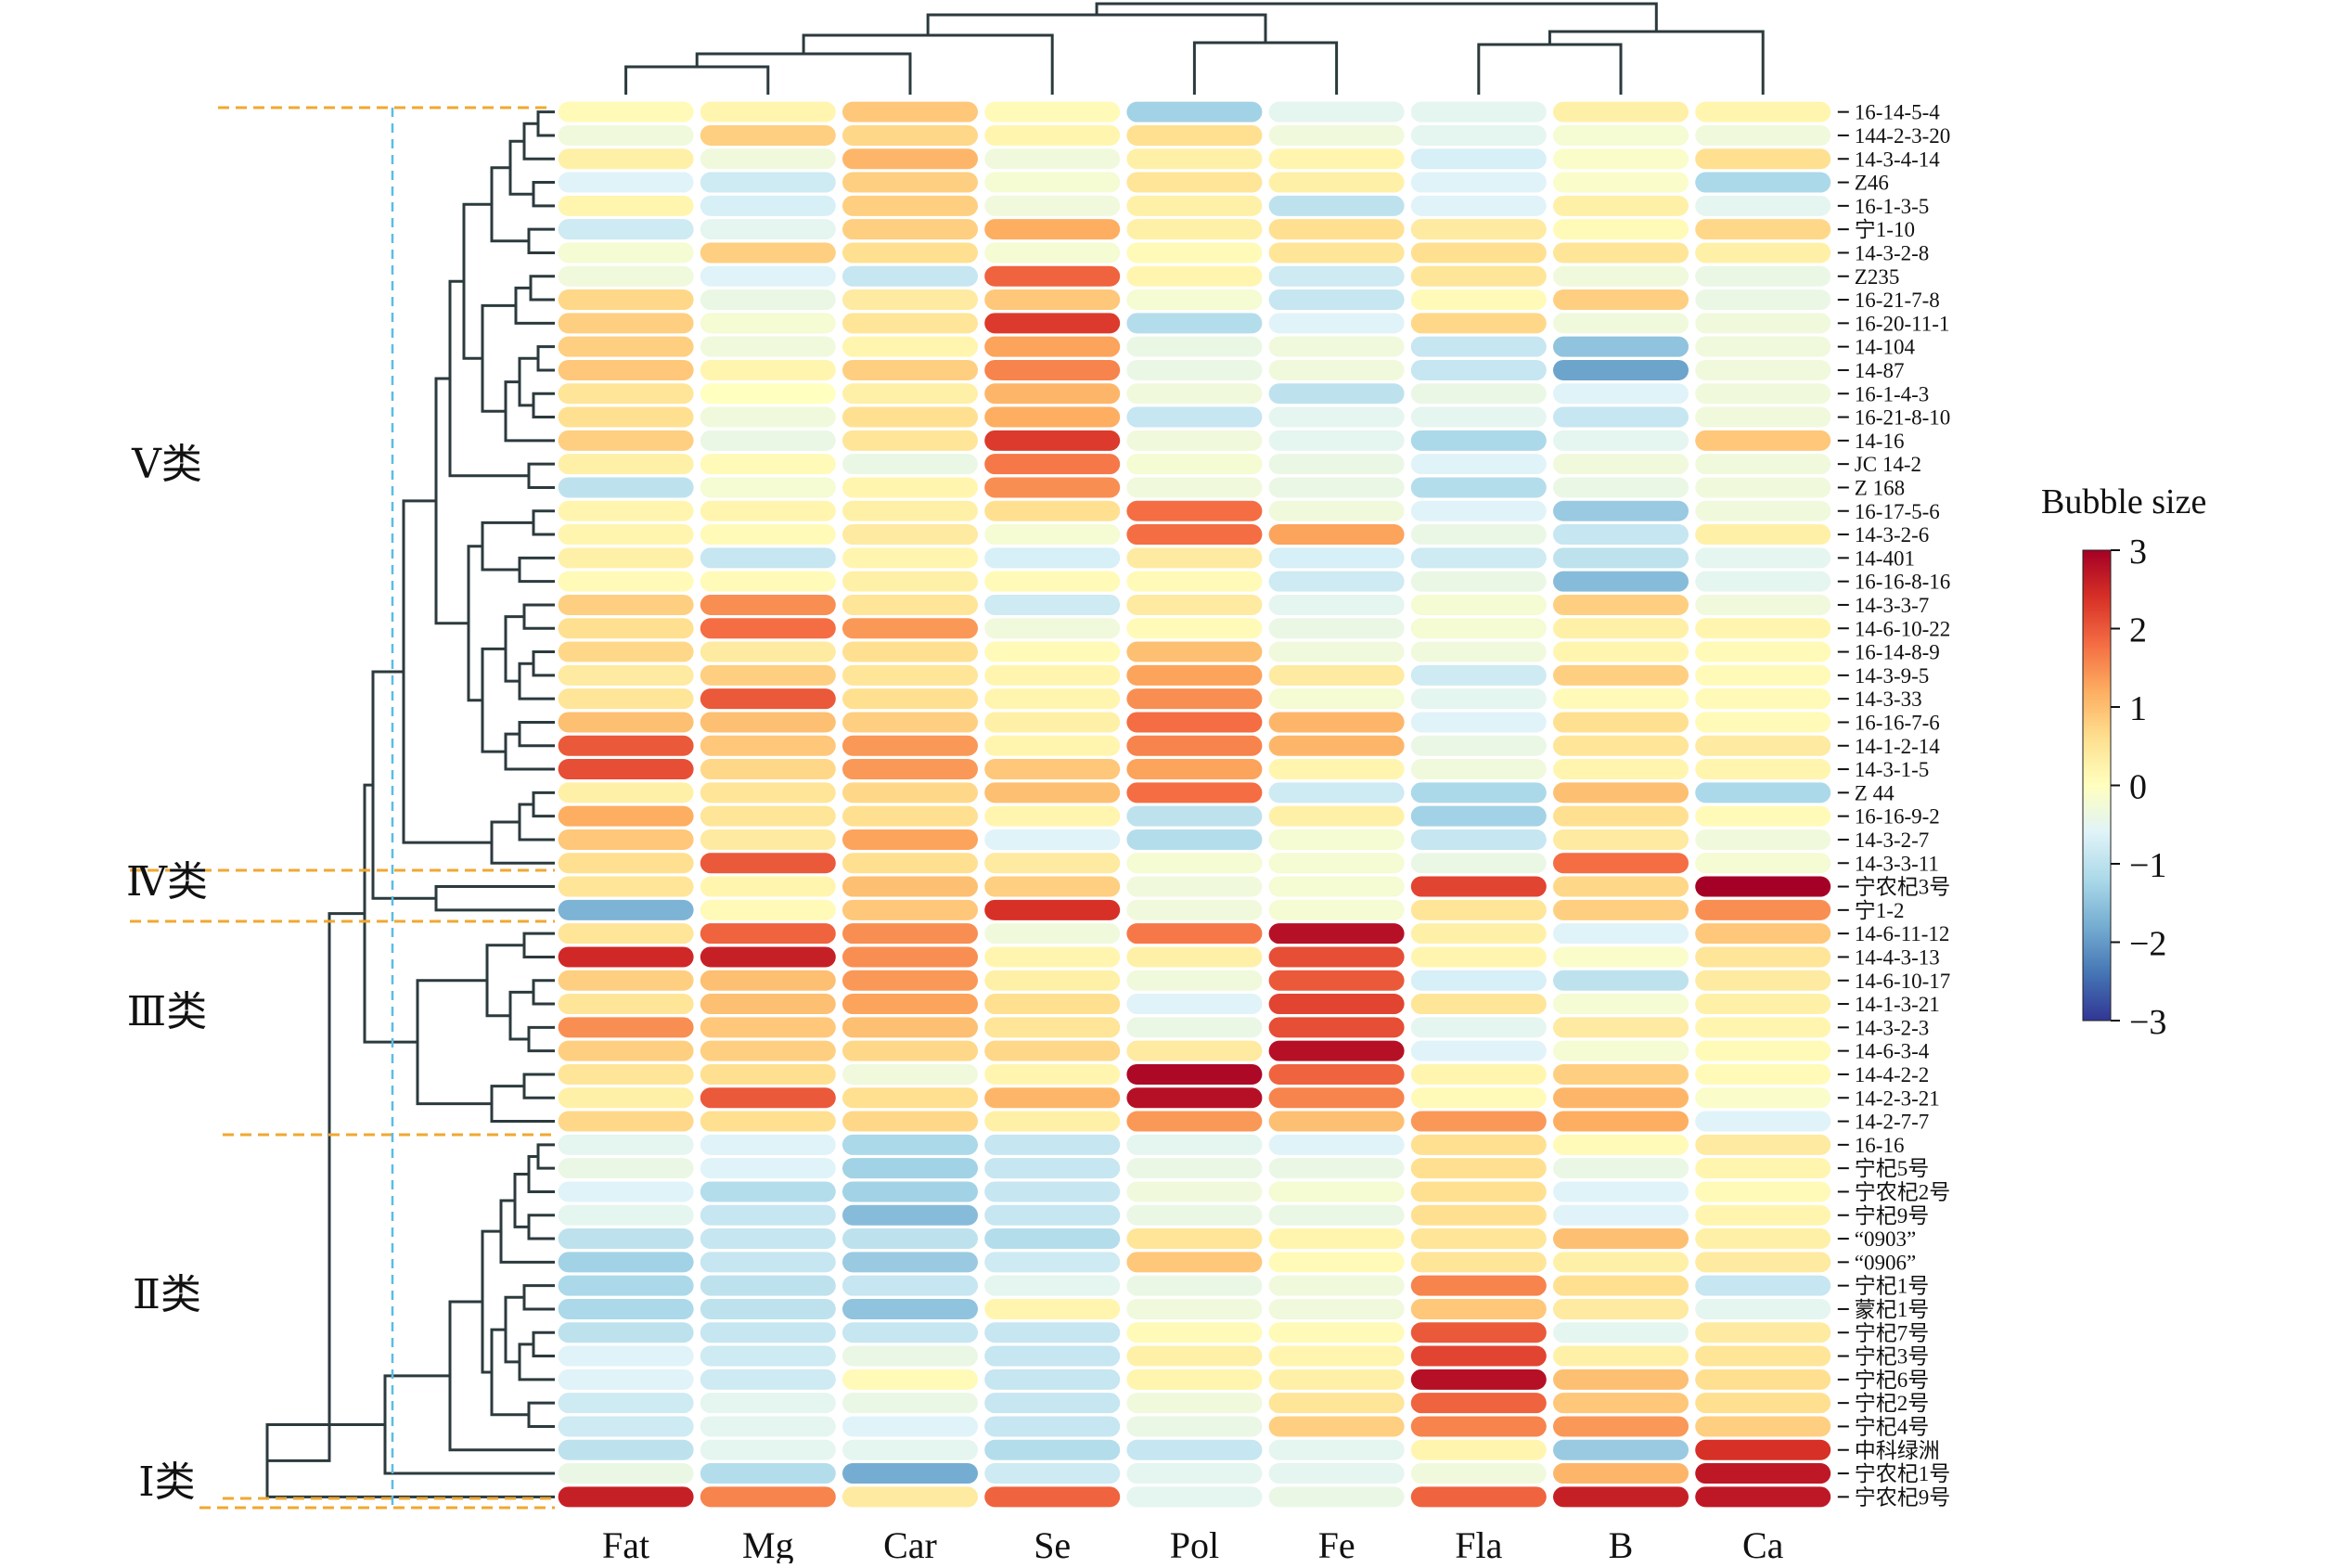 This screenshot has height=1568, width=2338. What do you see at coordinates (1902, 934) in the screenshot?
I see `row-label: 14-6-11-12` at bounding box center [1902, 934].